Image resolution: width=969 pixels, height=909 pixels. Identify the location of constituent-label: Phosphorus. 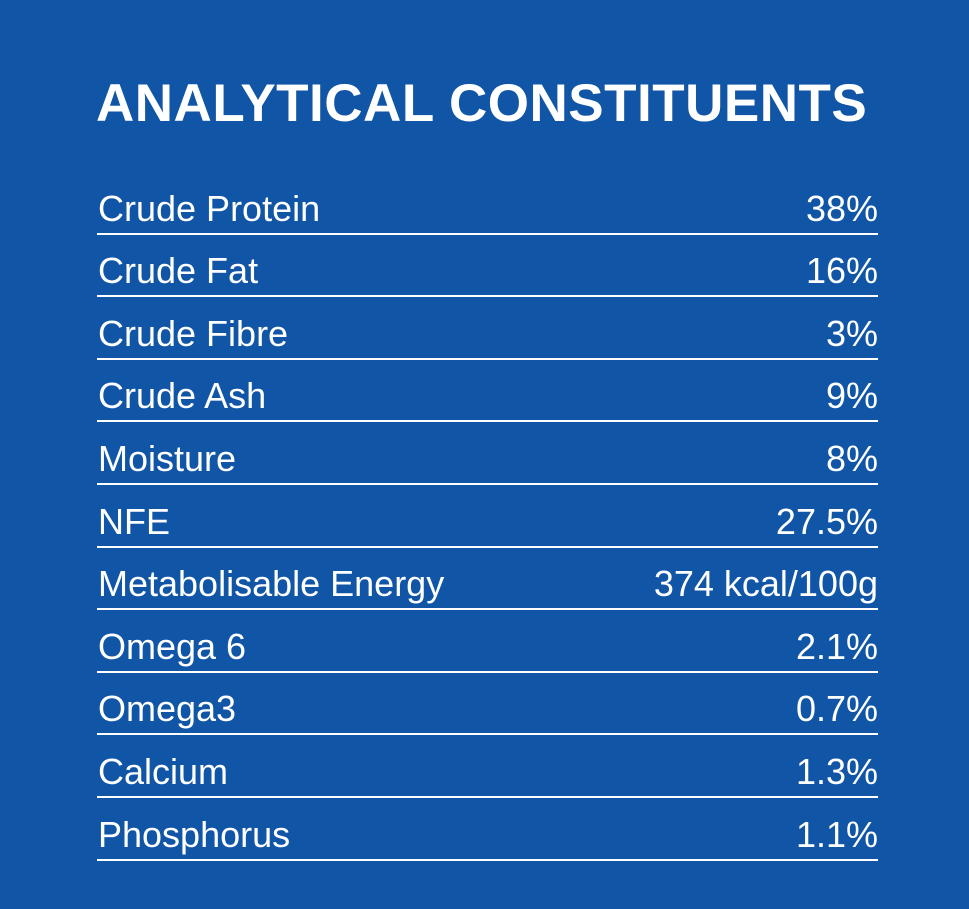
(194, 834).